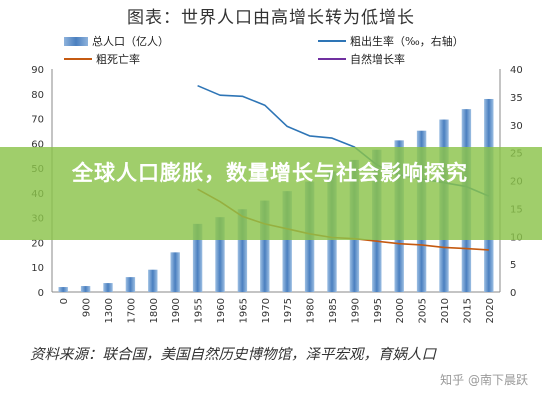 The image size is (542, 400). I want to click on x-axis-tick-label: 2005, so click(423, 310).